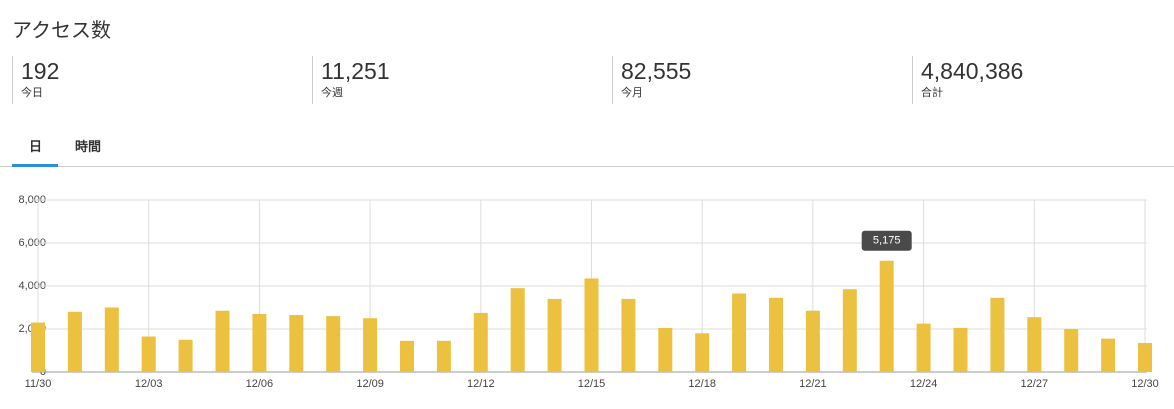 The width and height of the screenshot is (1174, 409). What do you see at coordinates (38, 384) in the screenshot?
I see `x-tick-label: 11/30` at bounding box center [38, 384].